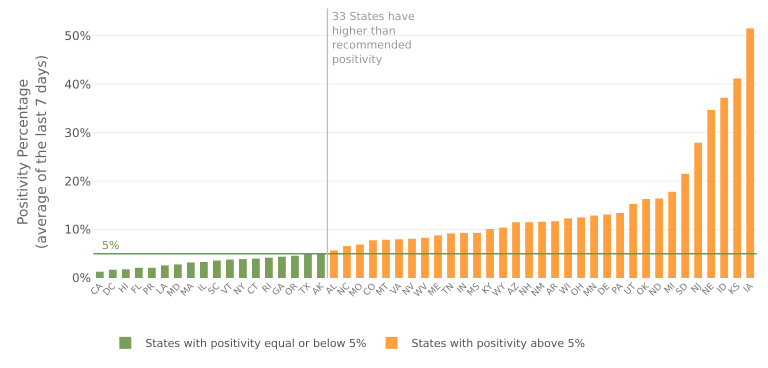 Image resolution: width=768 pixels, height=368 pixels. I want to click on y-tick-label: 10%, so click(77, 229).